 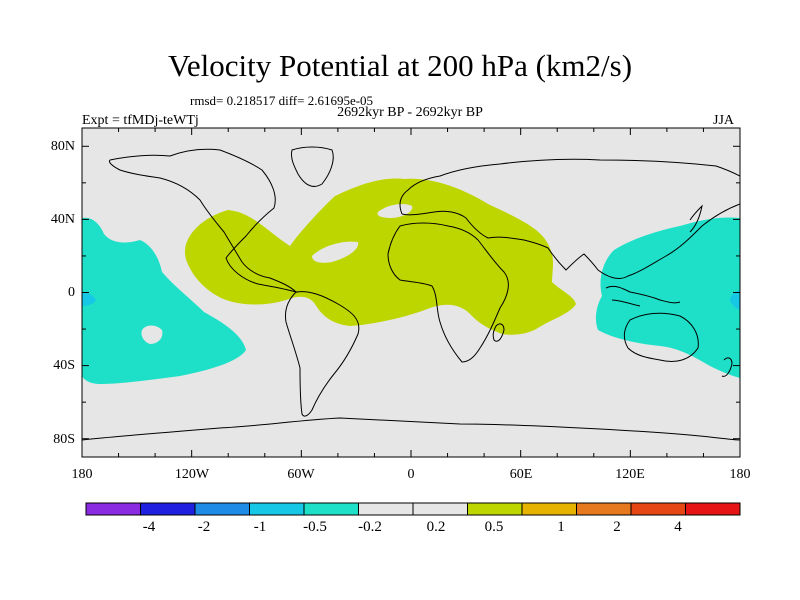 What do you see at coordinates (696, 218) in the screenshot?
I see `coast-japan` at bounding box center [696, 218].